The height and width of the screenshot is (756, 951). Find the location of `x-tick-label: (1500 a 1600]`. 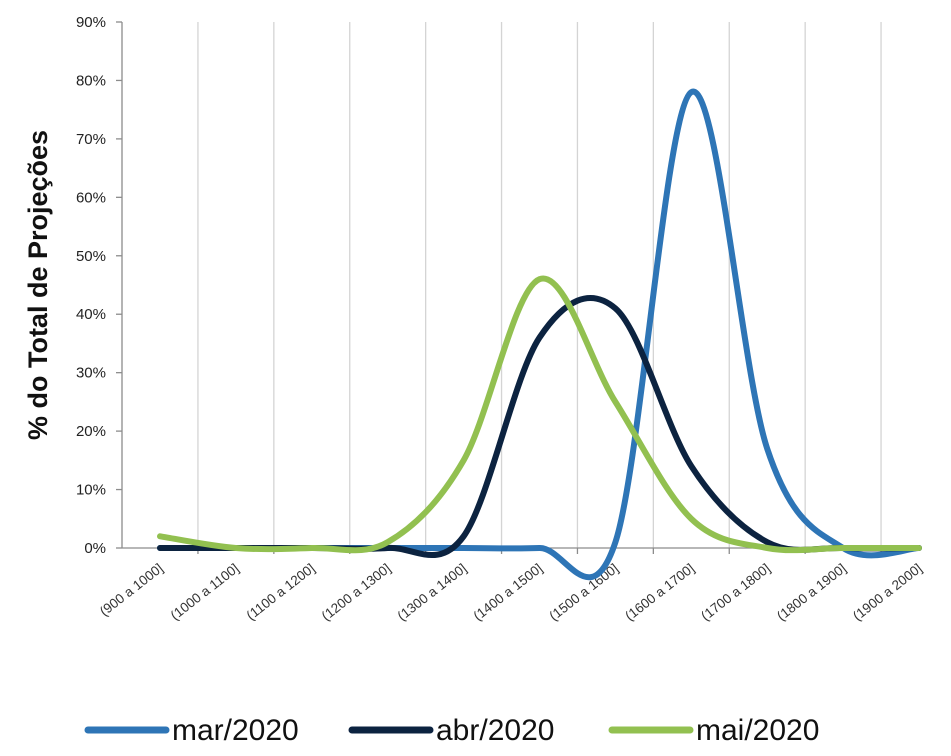

x-tick-label: (1500 a 1600] is located at coordinates (583, 592).